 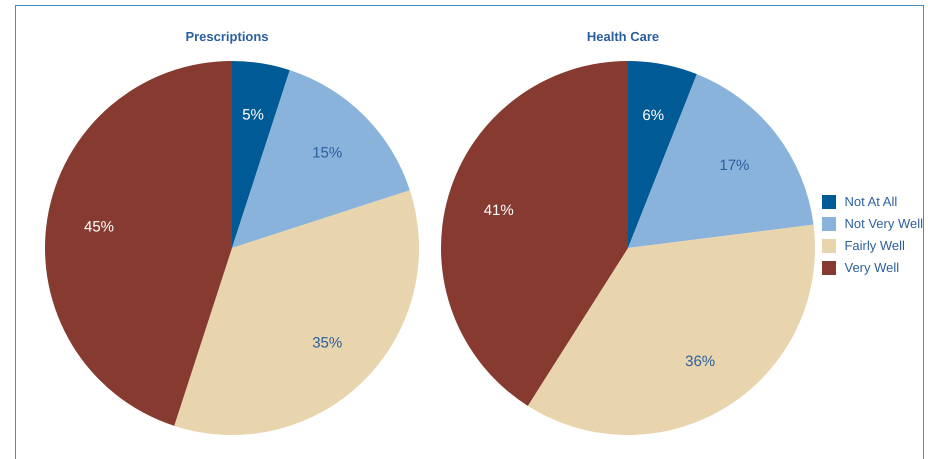 What do you see at coordinates (734, 165) in the screenshot?
I see `data-label: 17%` at bounding box center [734, 165].